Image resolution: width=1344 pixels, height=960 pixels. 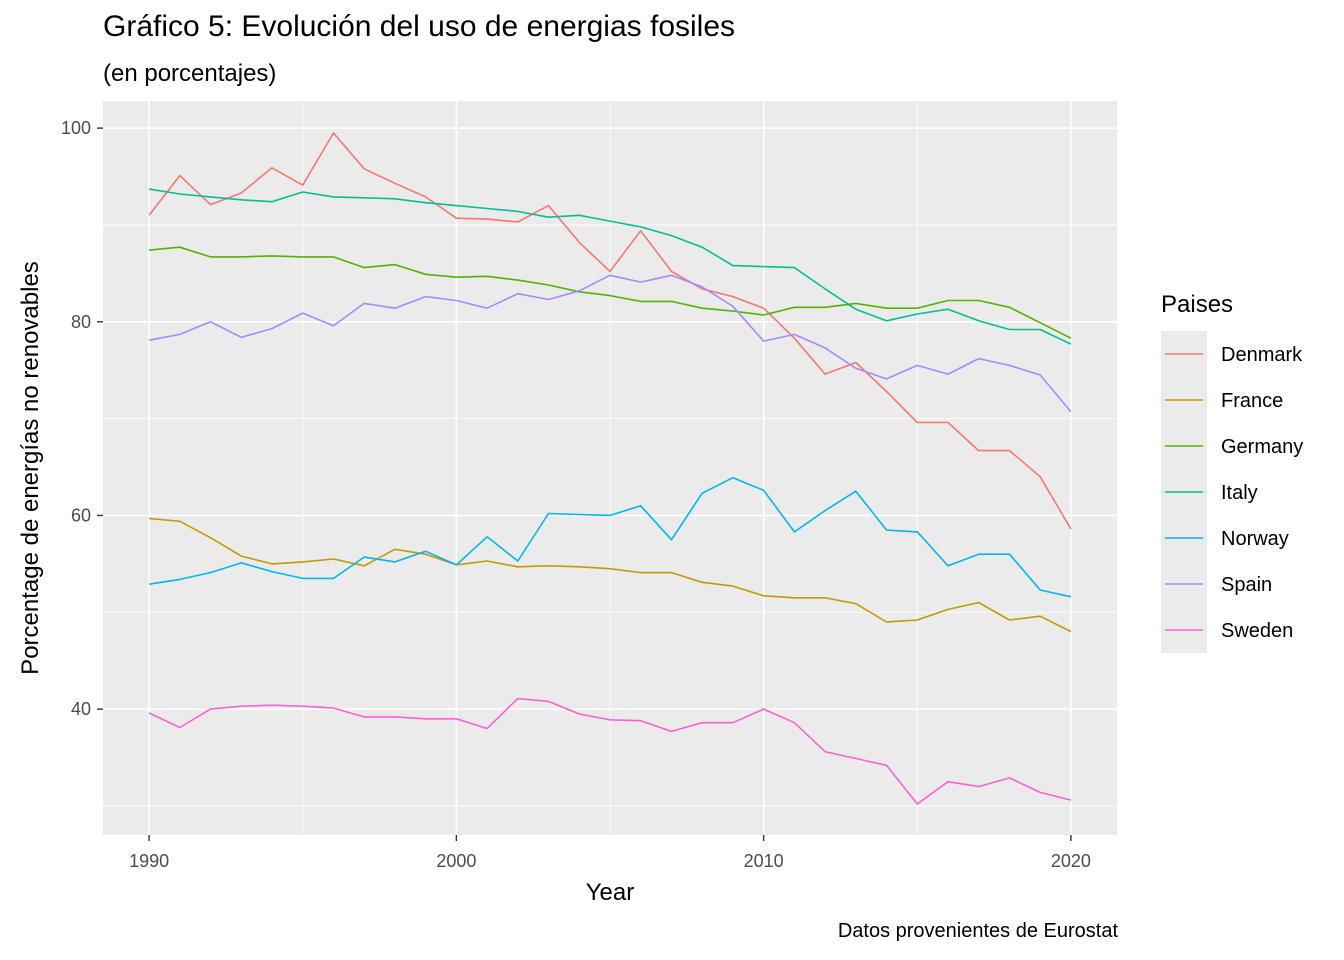 I want to click on legend-label: Denmark, so click(x=1262, y=355).